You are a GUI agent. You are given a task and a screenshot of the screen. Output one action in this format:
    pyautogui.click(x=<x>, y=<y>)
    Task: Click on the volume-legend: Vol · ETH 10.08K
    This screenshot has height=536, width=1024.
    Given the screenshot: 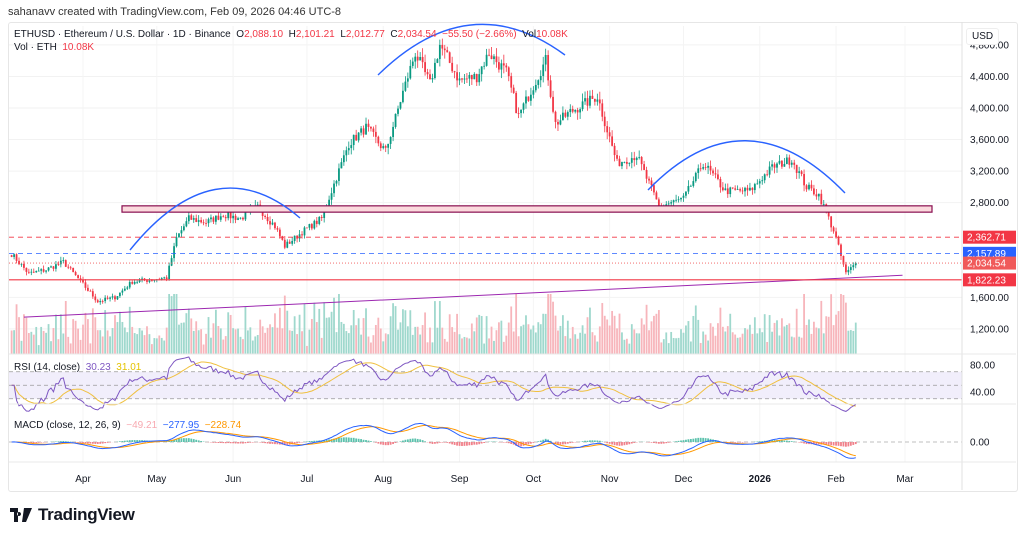 What is the action you would take?
    pyautogui.click(x=54, y=47)
    